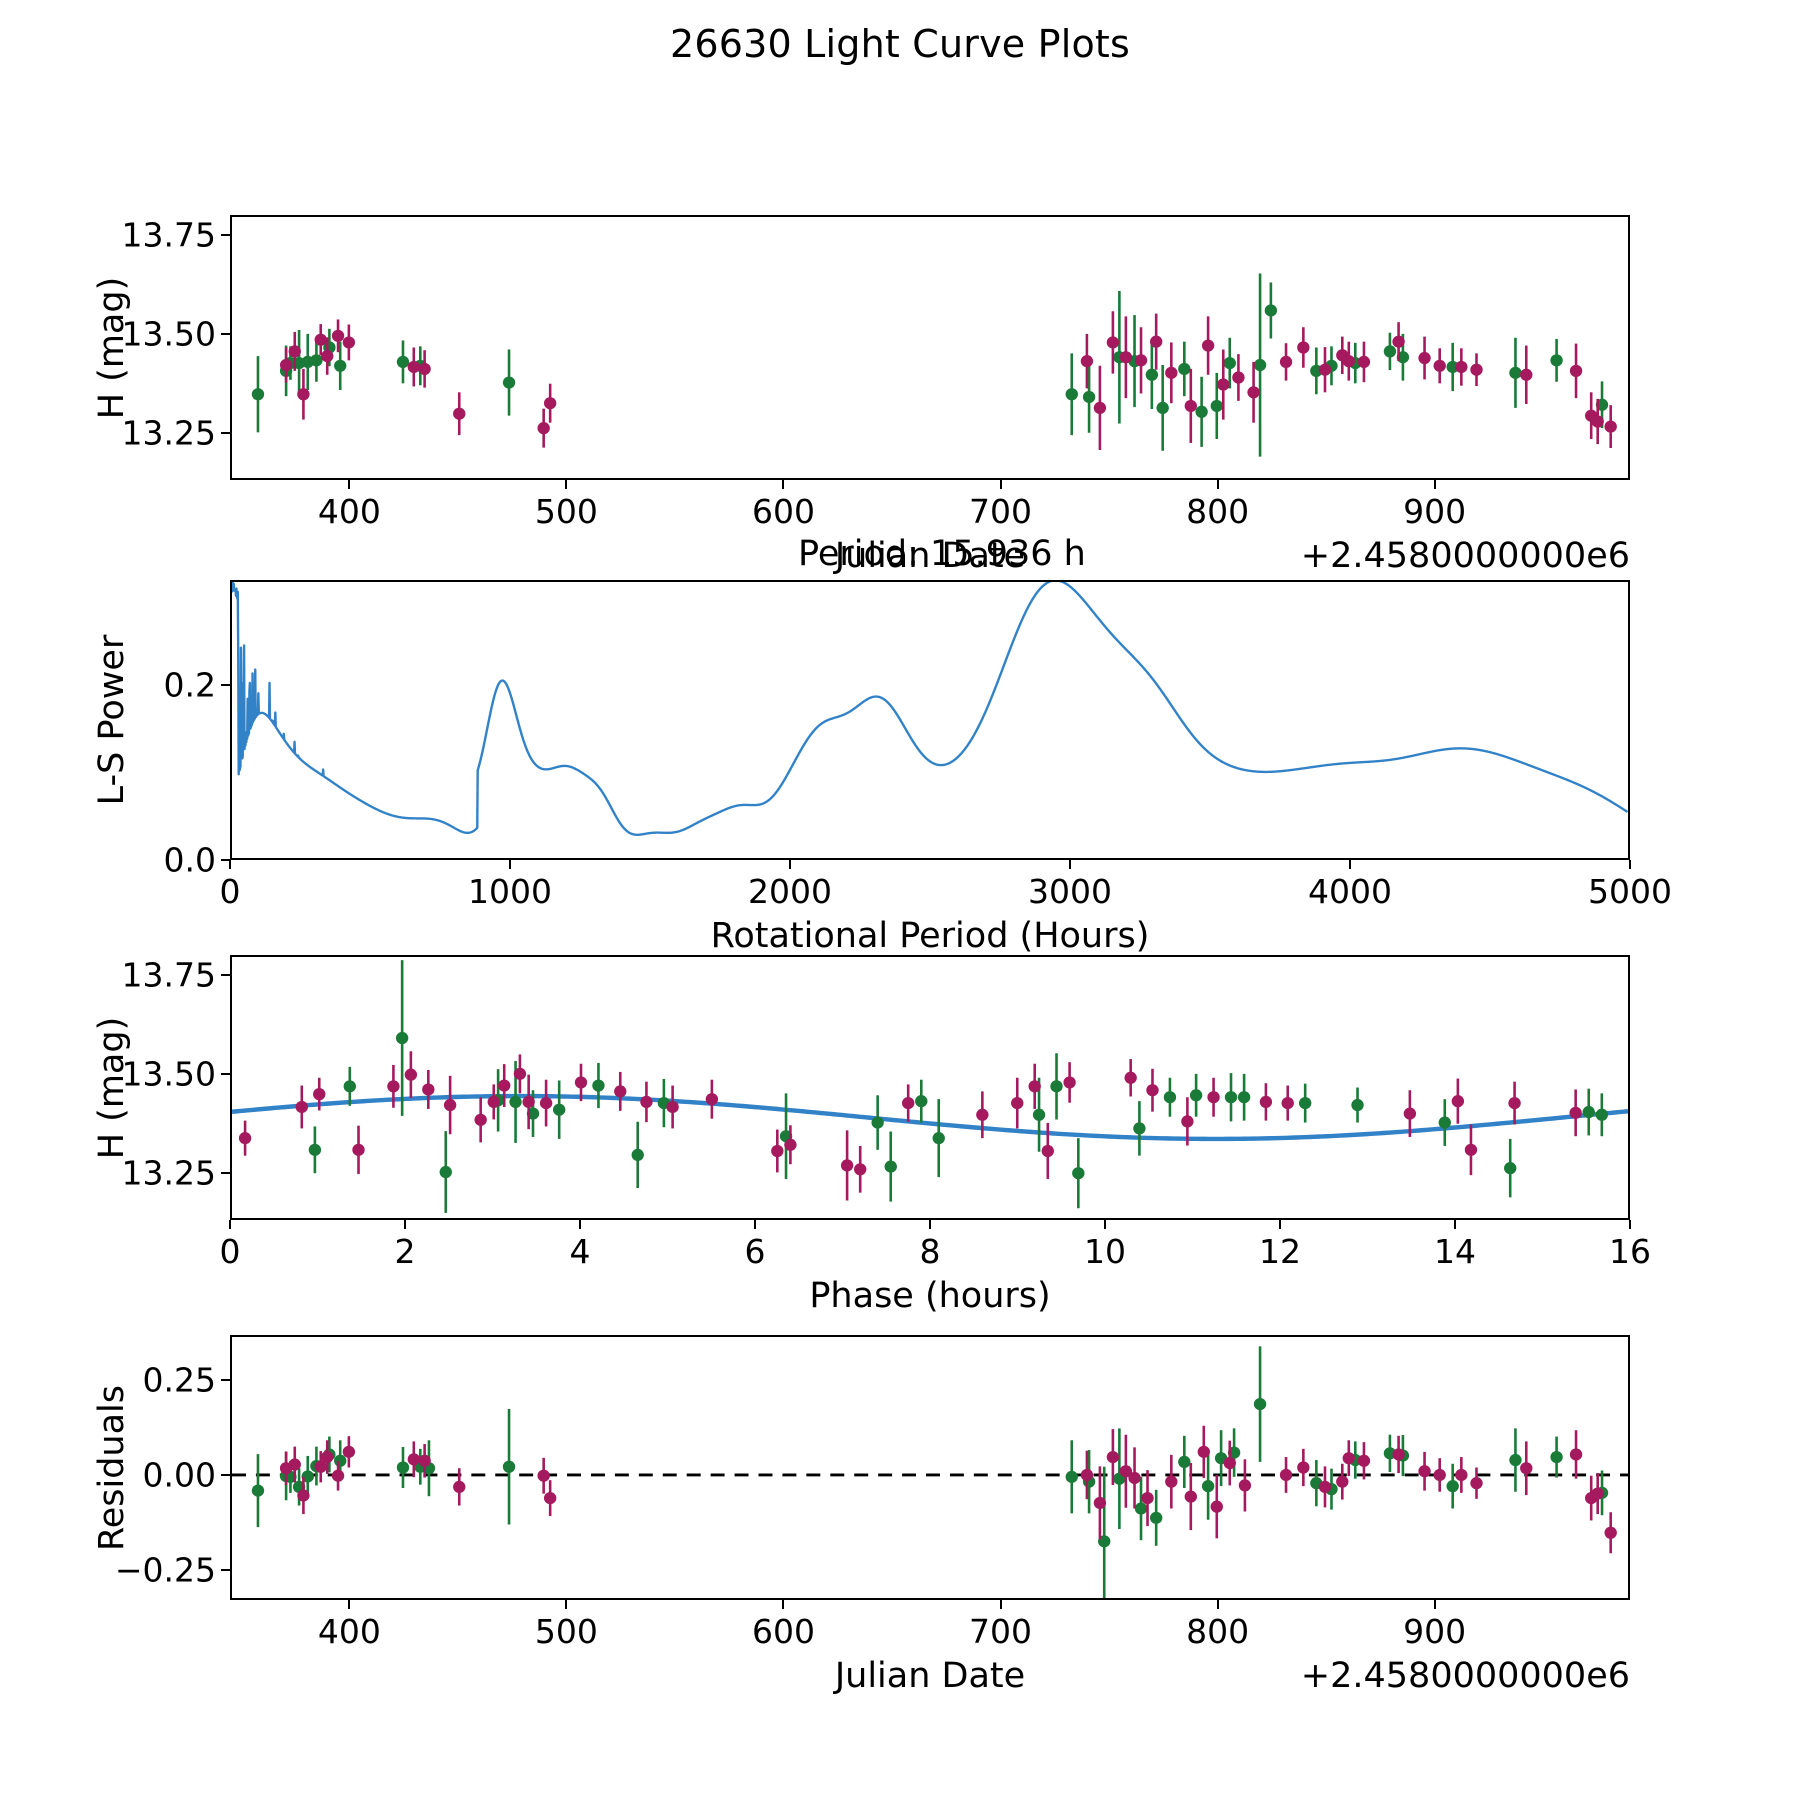 The image size is (1800, 1800). I want to click on x-tick-label: 800, so click(1218, 511).